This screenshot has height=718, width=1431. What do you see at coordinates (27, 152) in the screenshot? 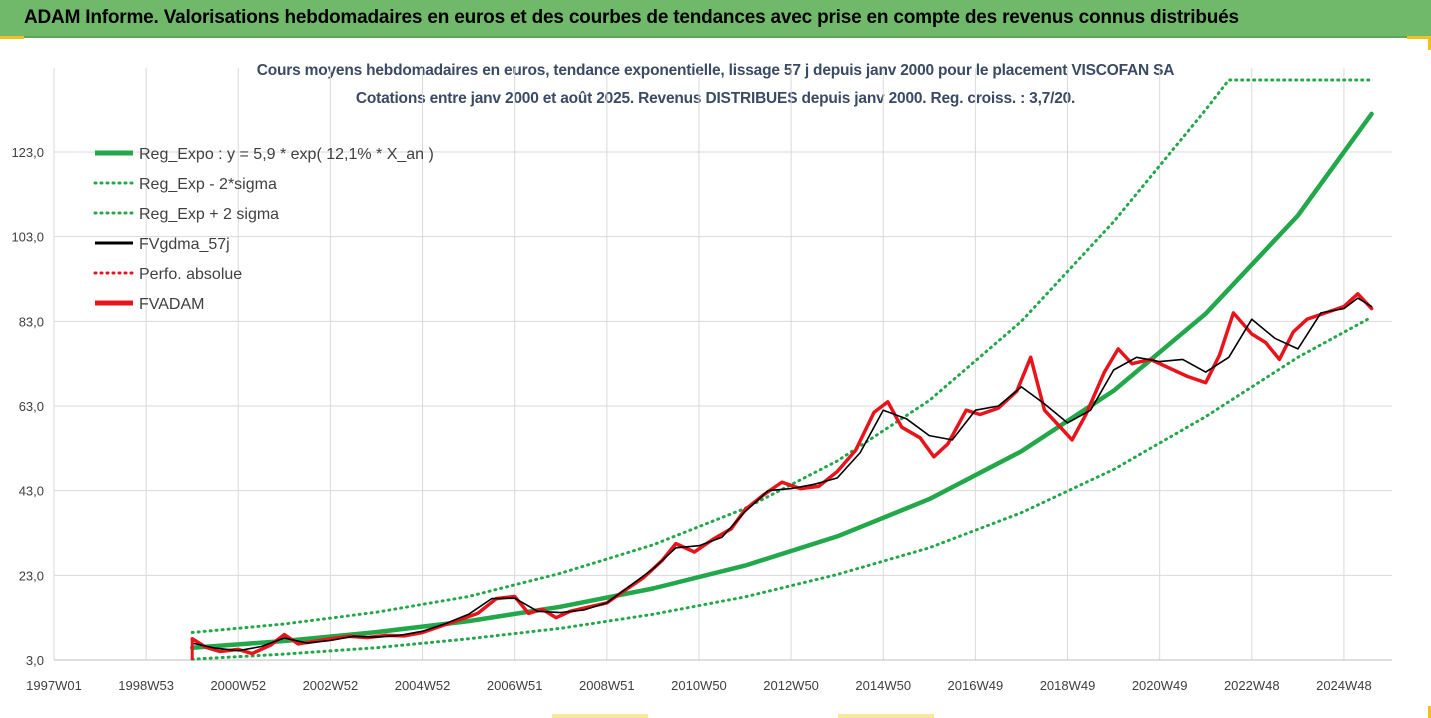
I see `y-tick-label: 123,0` at bounding box center [27, 152].